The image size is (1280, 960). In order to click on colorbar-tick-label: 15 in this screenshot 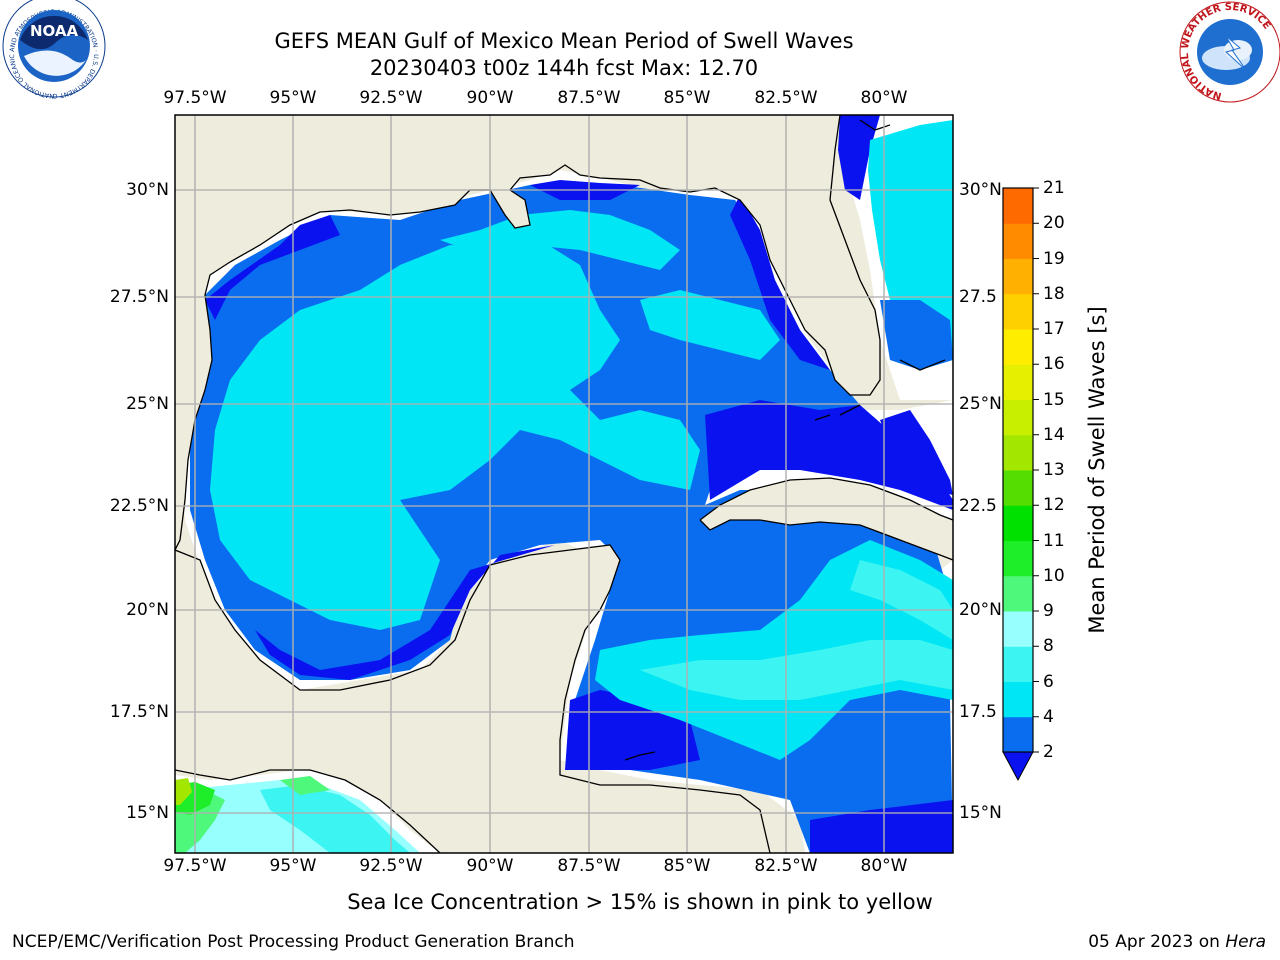, I will do `click(1054, 399)`.